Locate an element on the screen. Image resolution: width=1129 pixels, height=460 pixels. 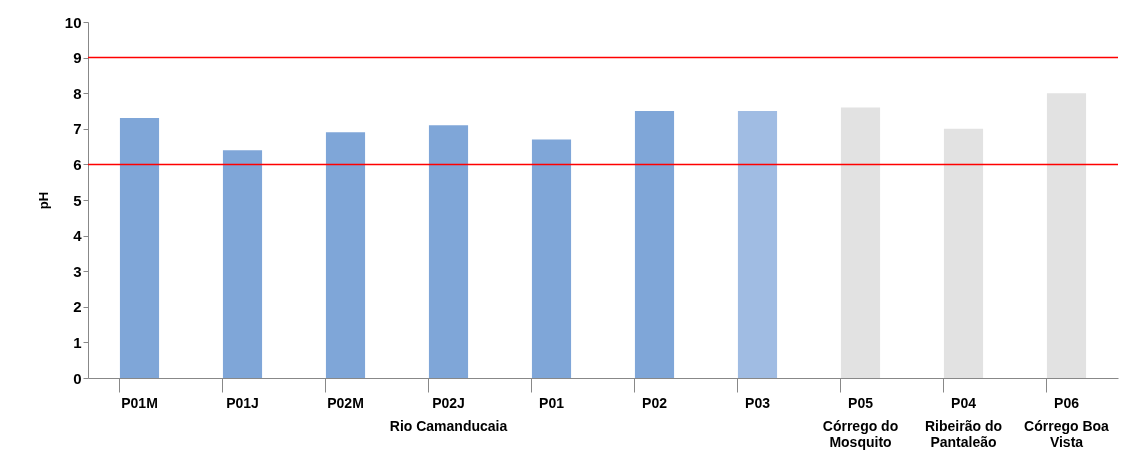
x-tick-label: P01M is located at coordinates (139, 402).